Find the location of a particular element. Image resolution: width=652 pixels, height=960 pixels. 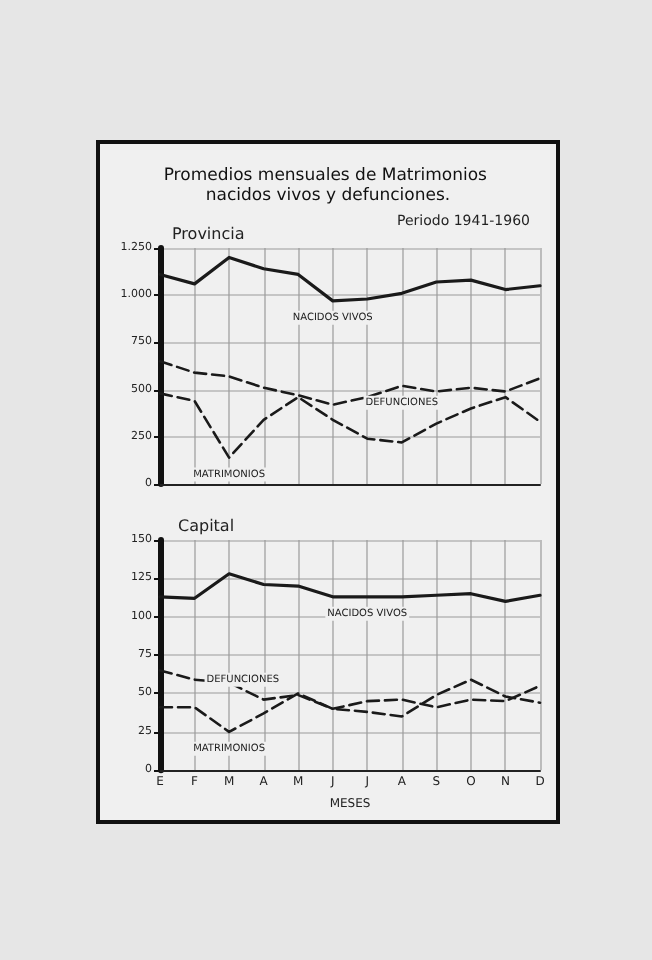

chart-title: Capital is located at coordinates (206, 526).